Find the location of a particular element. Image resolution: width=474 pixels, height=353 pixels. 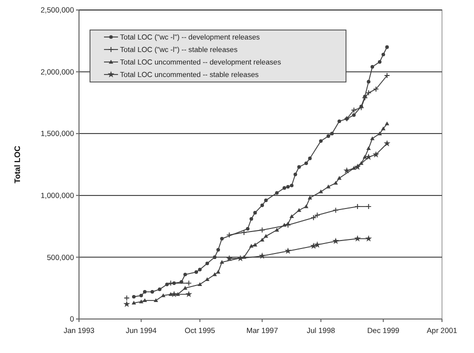

y-axis-title: Total LOC is located at coordinates (17, 164).